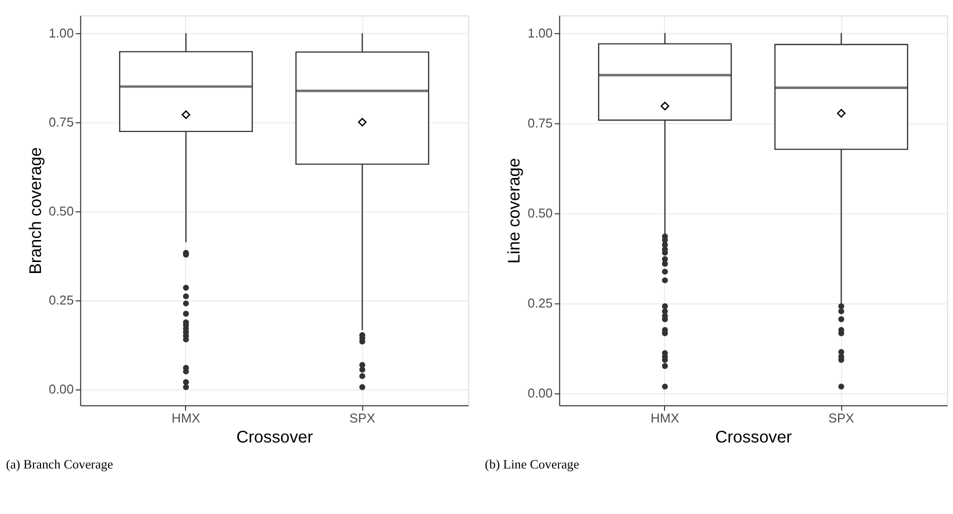  What do you see at coordinates (35, 210) in the screenshot?
I see `y-axis-title: Branch coverage` at bounding box center [35, 210].